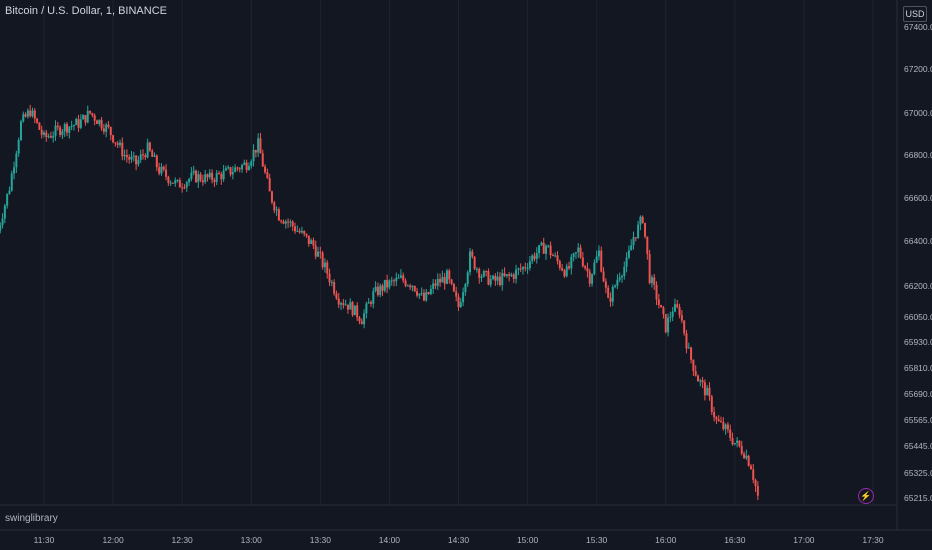 The height and width of the screenshot is (550, 932). I want to click on x-tick-label: 17:30, so click(873, 540).